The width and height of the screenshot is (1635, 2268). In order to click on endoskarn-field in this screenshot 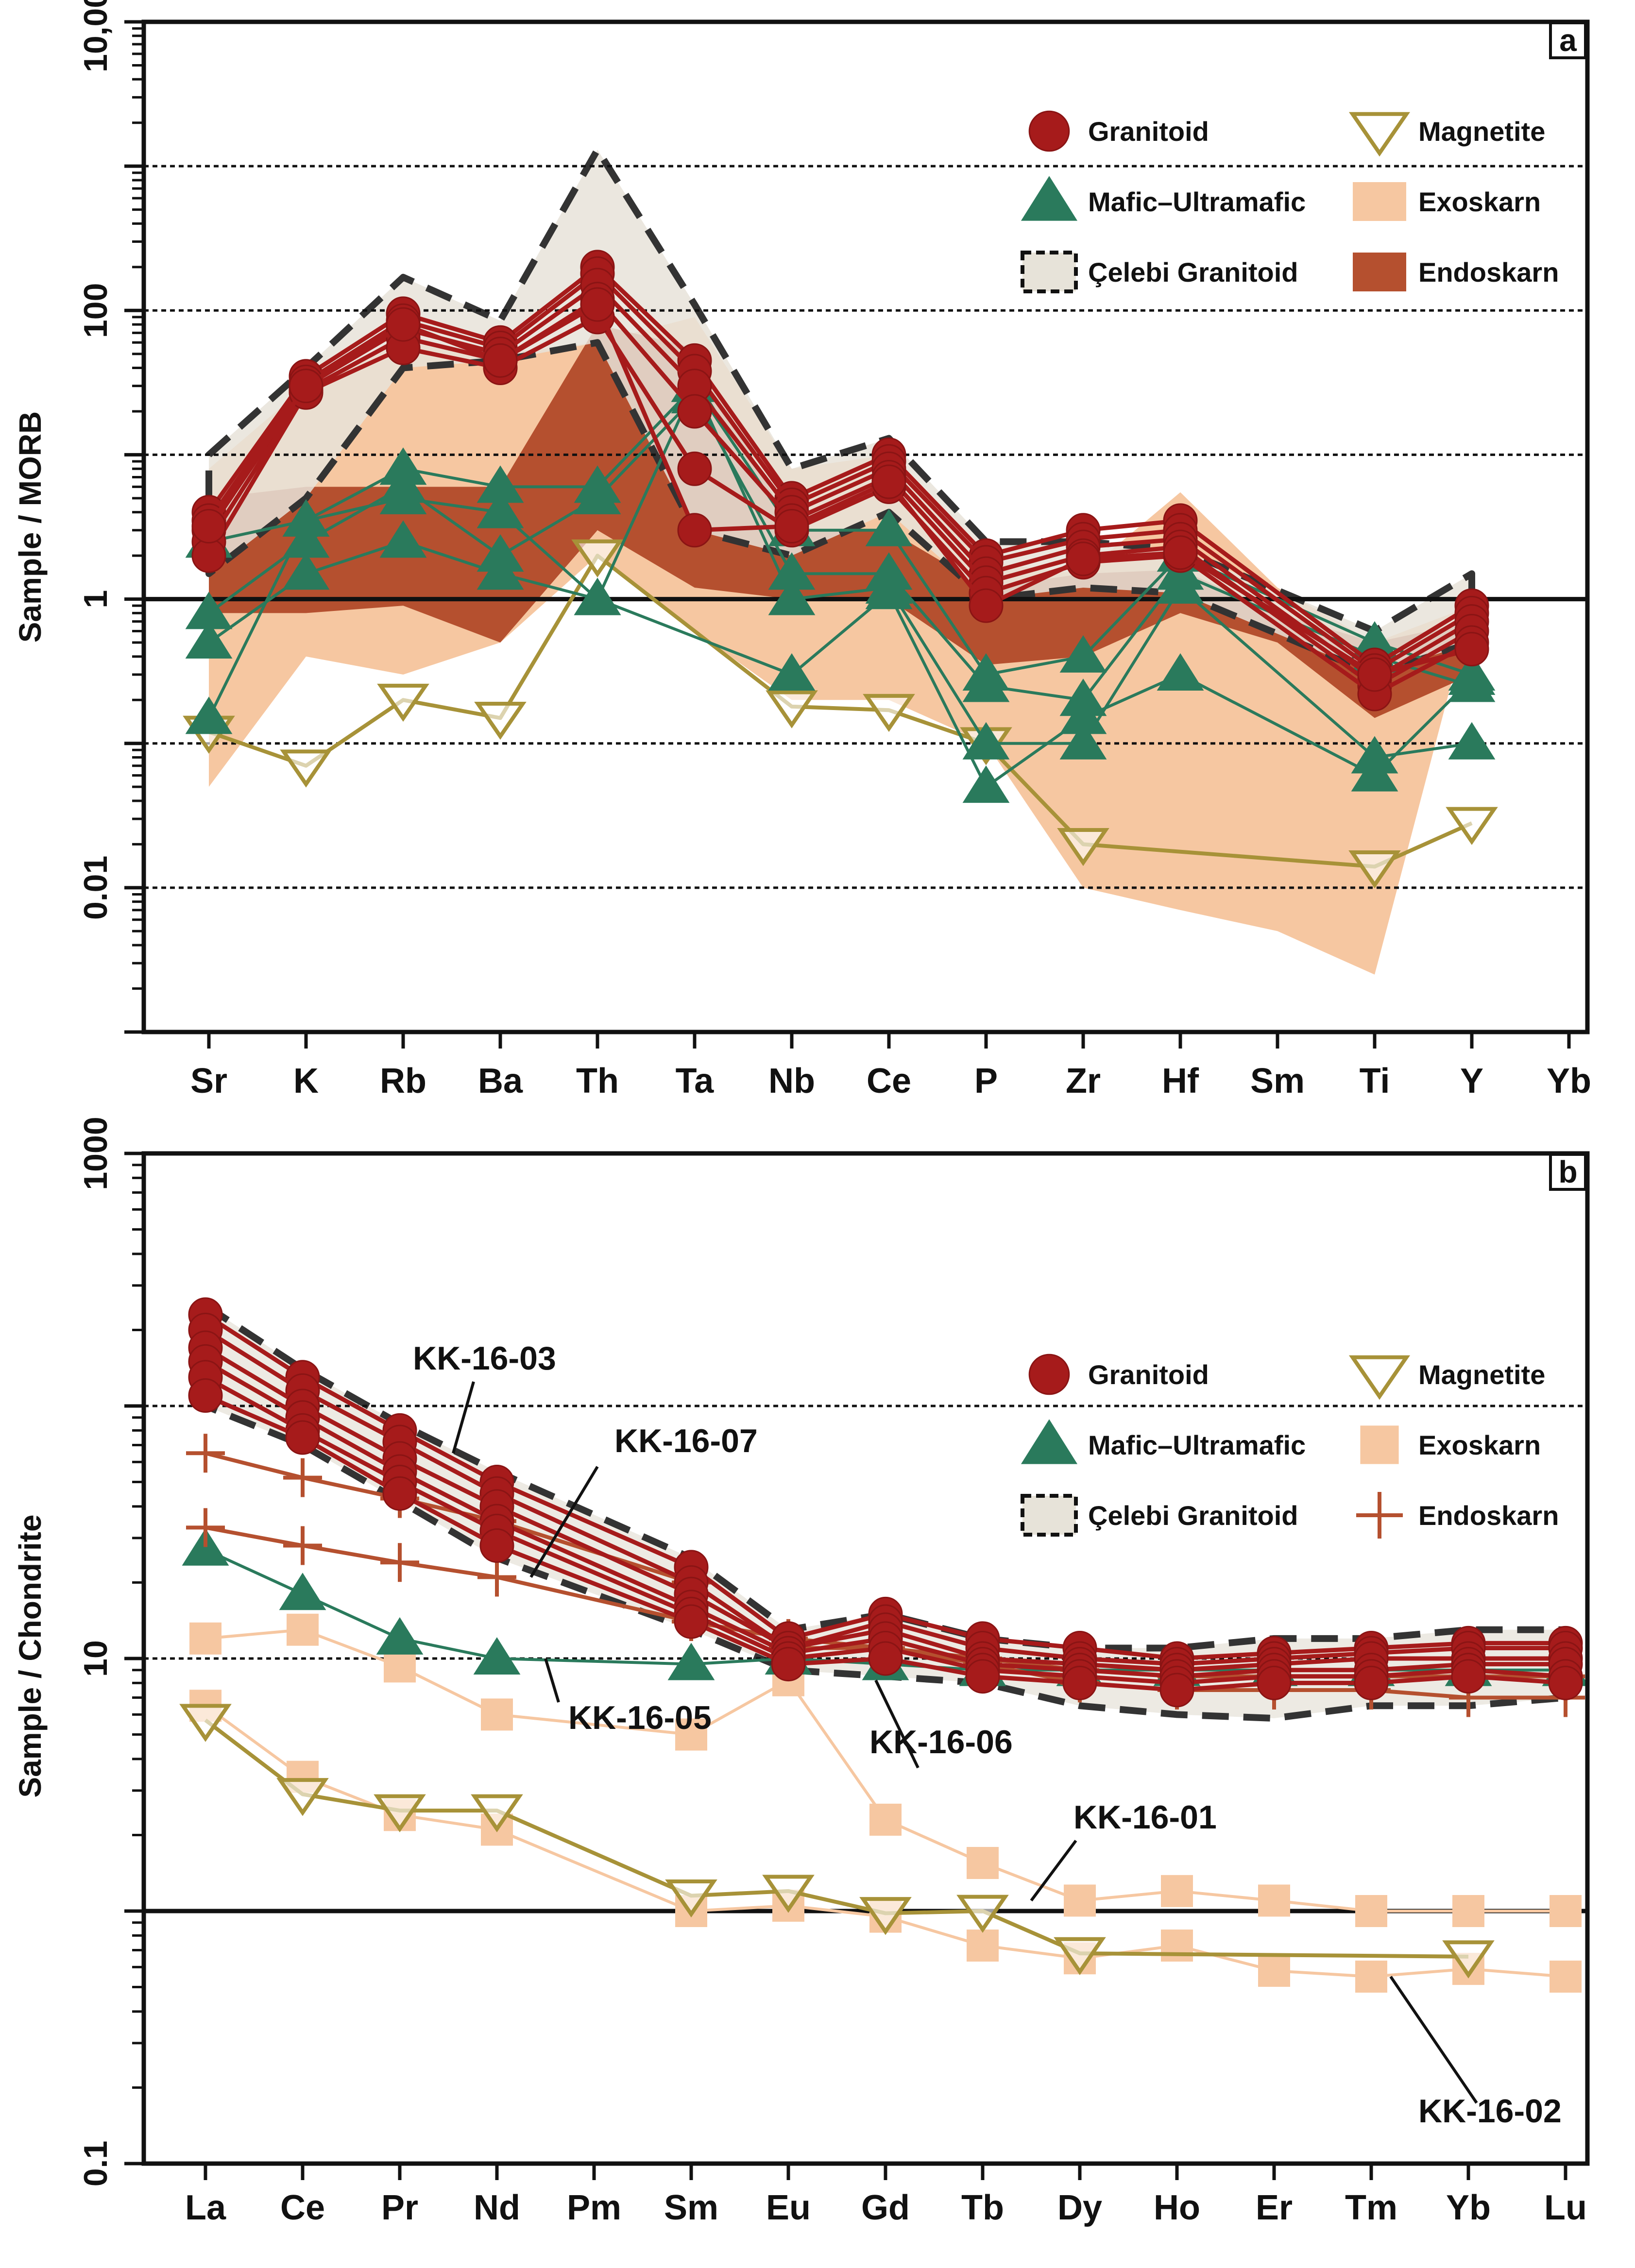, I will do `click(840, 521)`.